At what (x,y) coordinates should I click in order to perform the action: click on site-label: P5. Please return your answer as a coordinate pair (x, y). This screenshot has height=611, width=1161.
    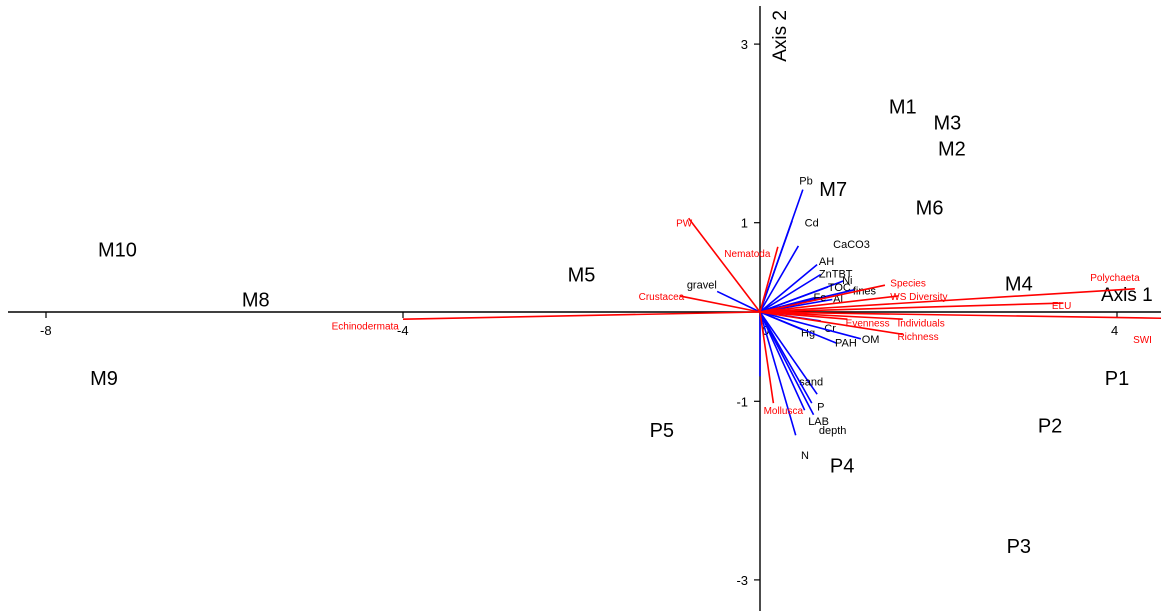
    Looking at the image, I should click on (662, 431).